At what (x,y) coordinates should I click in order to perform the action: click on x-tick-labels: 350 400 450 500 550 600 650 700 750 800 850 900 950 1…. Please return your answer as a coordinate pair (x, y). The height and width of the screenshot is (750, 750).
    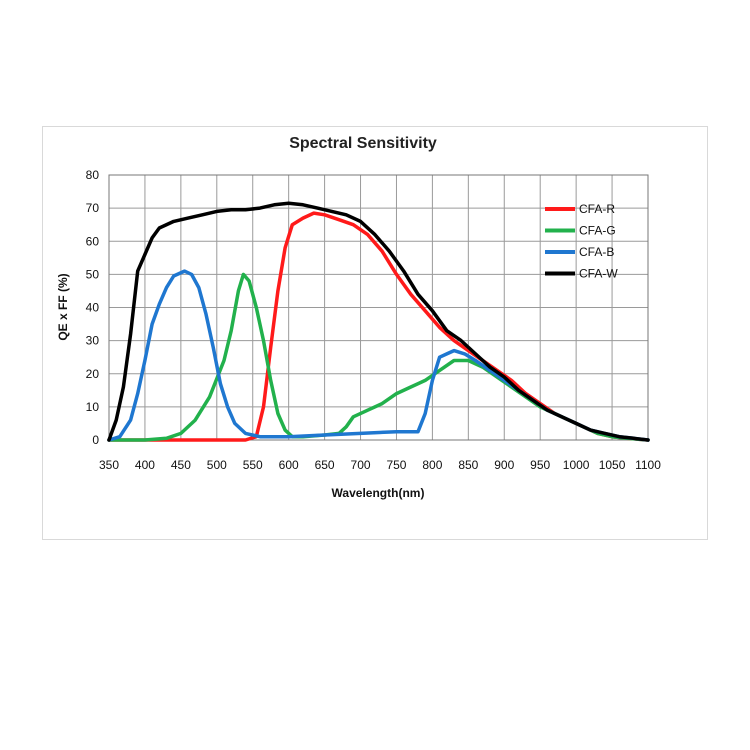
    Looking at the image, I should click on (380, 465).